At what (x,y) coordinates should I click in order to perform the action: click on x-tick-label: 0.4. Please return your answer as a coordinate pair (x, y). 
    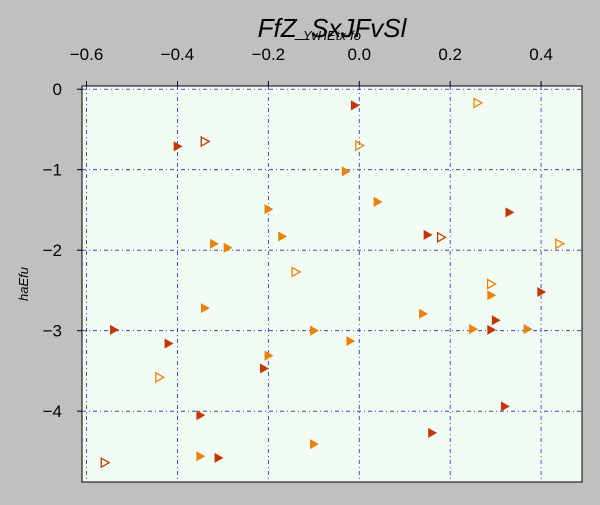
    Looking at the image, I should click on (541, 54).